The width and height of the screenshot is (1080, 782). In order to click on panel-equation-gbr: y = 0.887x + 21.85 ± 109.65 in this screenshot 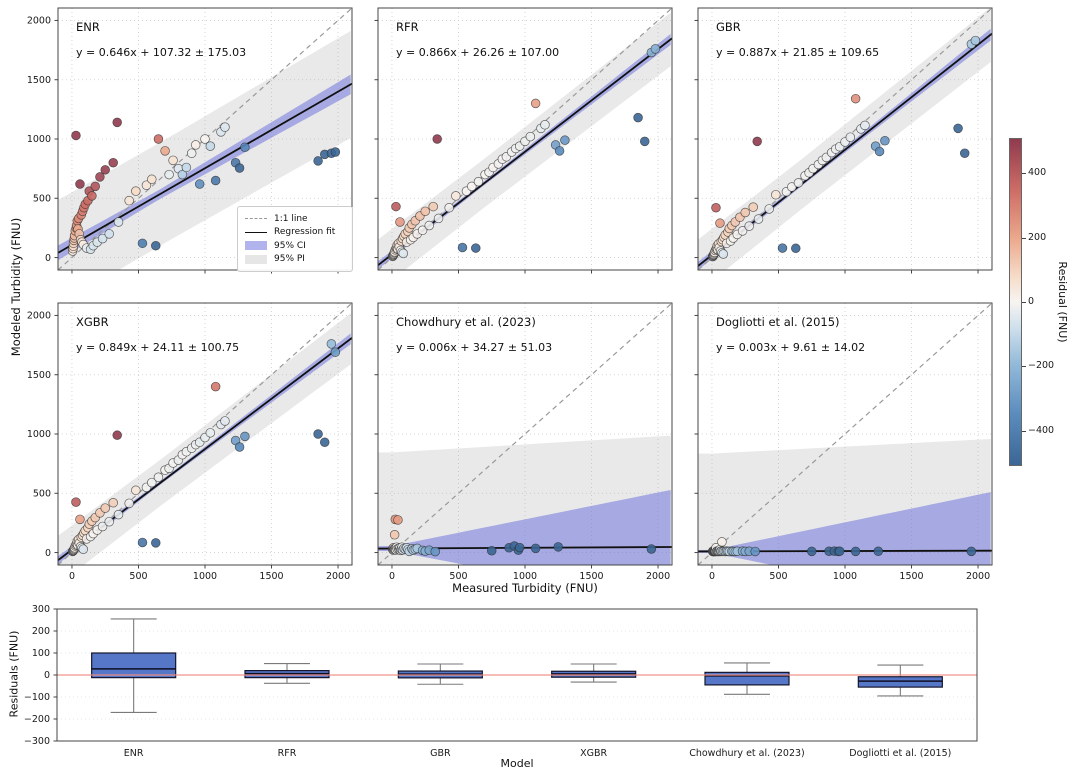, I will do `click(798, 52)`.